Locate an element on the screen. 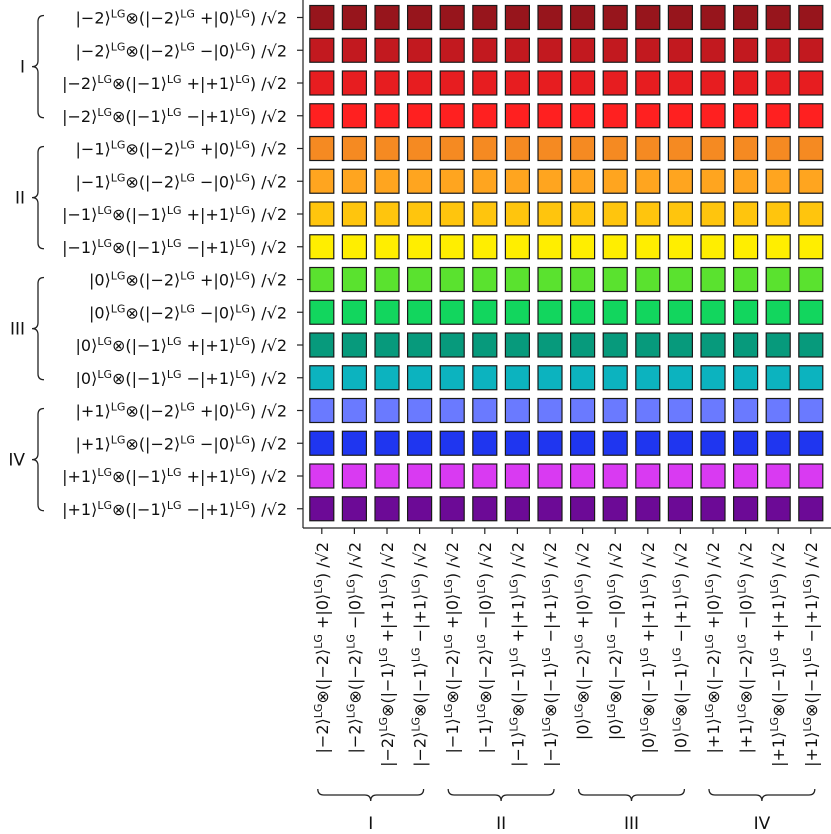 The image size is (831, 834). cell-r5-c9 is located at coordinates (582, 148).